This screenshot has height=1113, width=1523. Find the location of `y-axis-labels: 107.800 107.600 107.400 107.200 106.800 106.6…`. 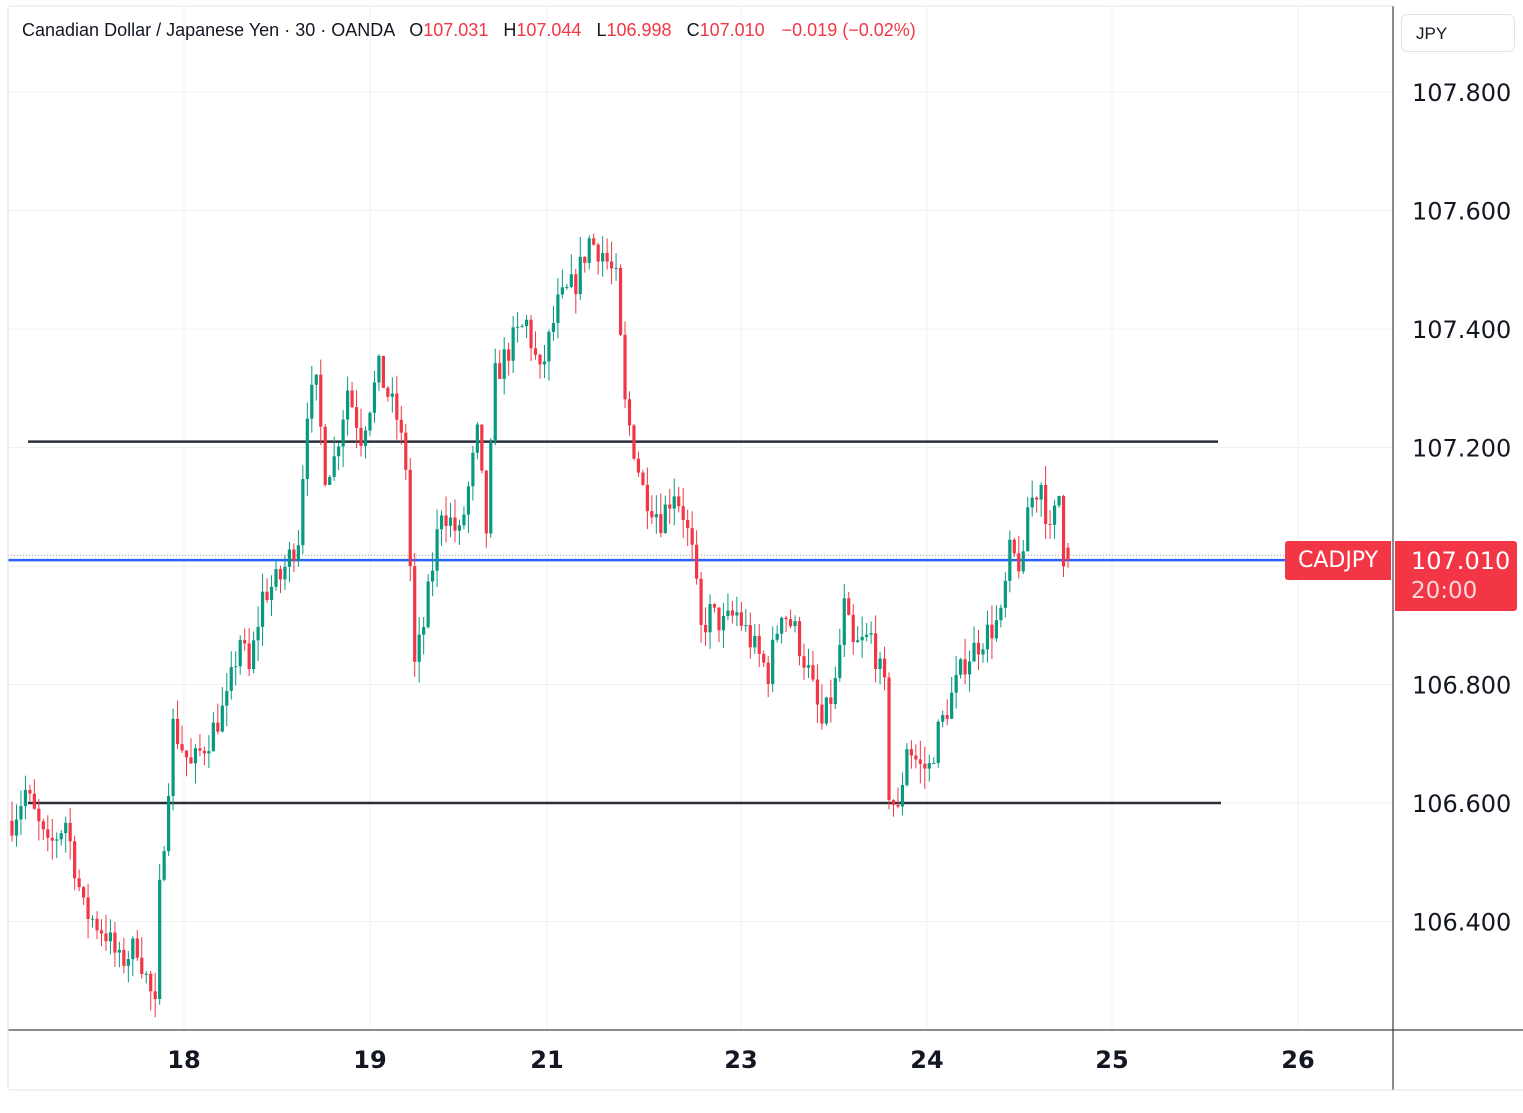

y-axis-labels: 107.800 107.600 107.400 107.200 106.800 106.6… is located at coordinates (1461, 508).